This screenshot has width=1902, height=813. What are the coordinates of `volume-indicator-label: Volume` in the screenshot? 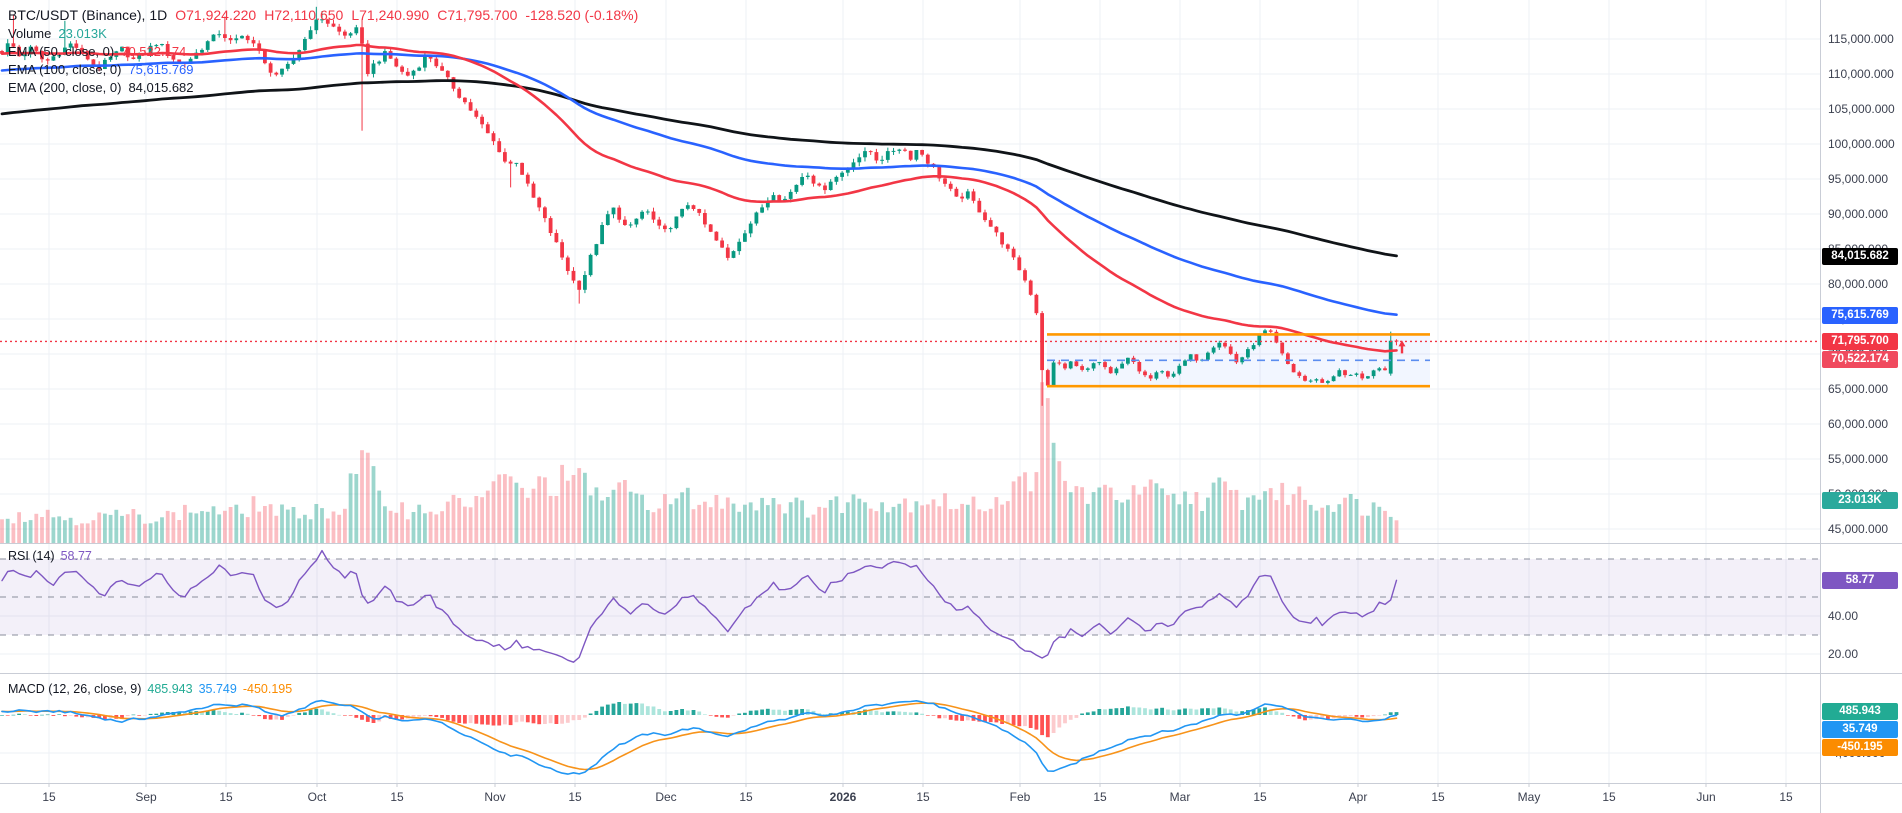 It's located at (30, 33).